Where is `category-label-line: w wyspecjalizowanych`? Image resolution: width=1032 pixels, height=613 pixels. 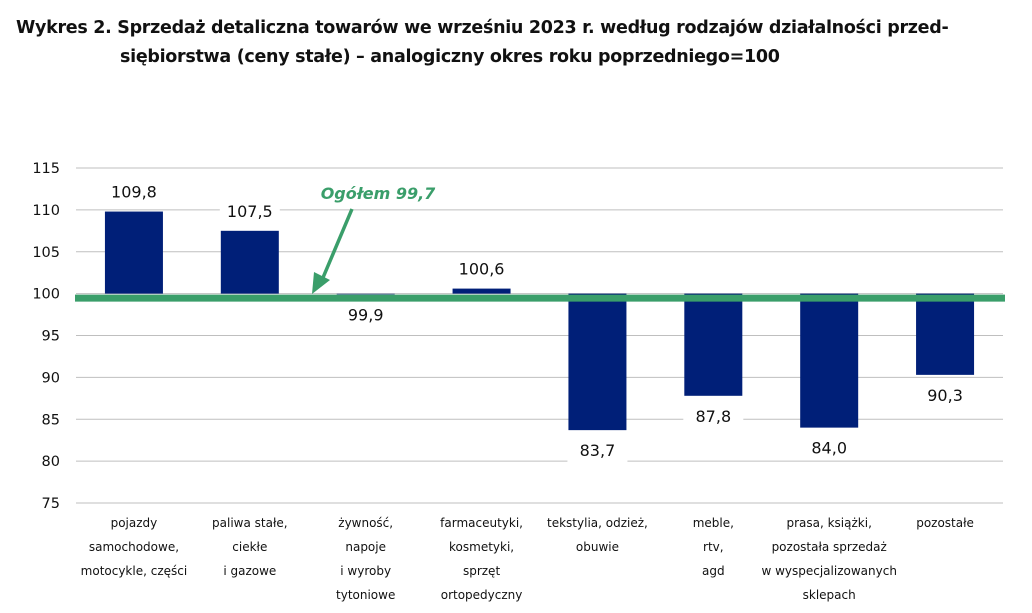
category-label-line: w wyspecjalizowanych is located at coordinates (828, 571).